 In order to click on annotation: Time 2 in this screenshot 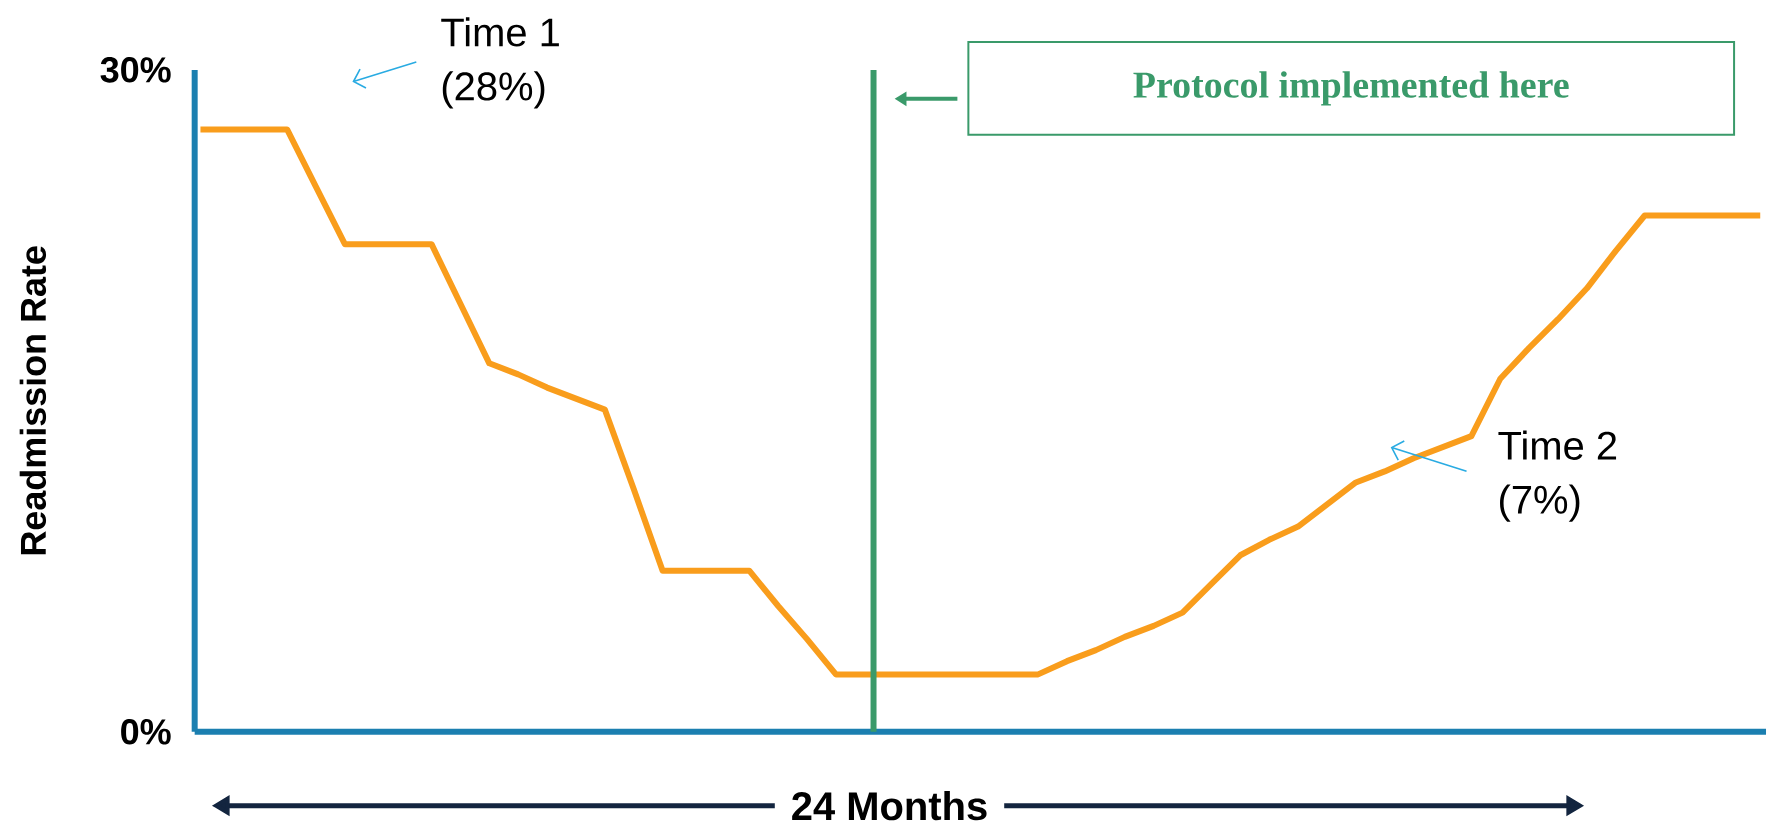, I will do `click(1557, 445)`.